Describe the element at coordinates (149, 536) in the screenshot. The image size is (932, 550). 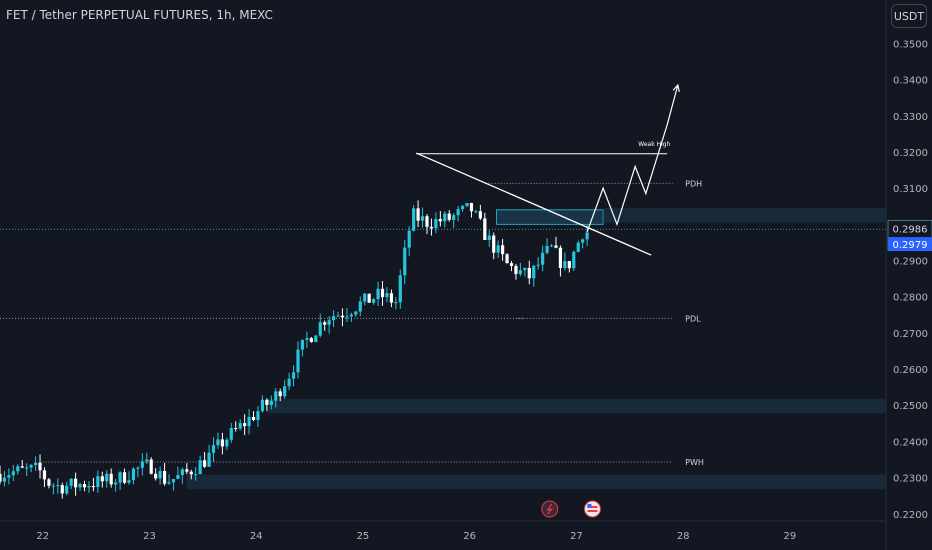
I see `x-tick-label: 23` at that location.